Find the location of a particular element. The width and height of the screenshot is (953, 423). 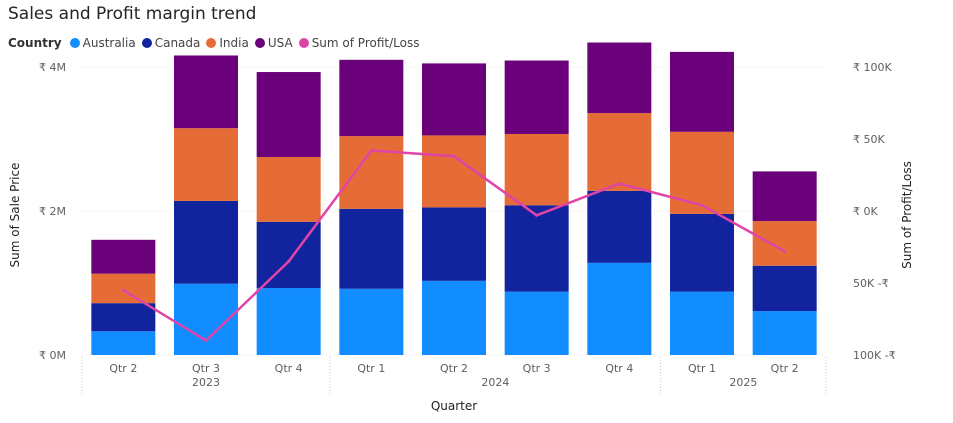

y2-tick-label: ₹ 0K is located at coordinates (865, 211).